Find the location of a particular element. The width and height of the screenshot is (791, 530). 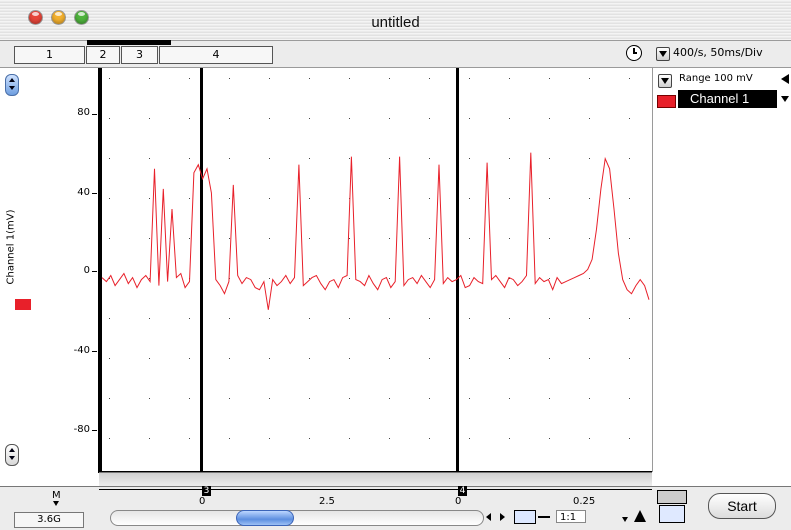

zoom-level: 1:1 is located at coordinates (571, 516).